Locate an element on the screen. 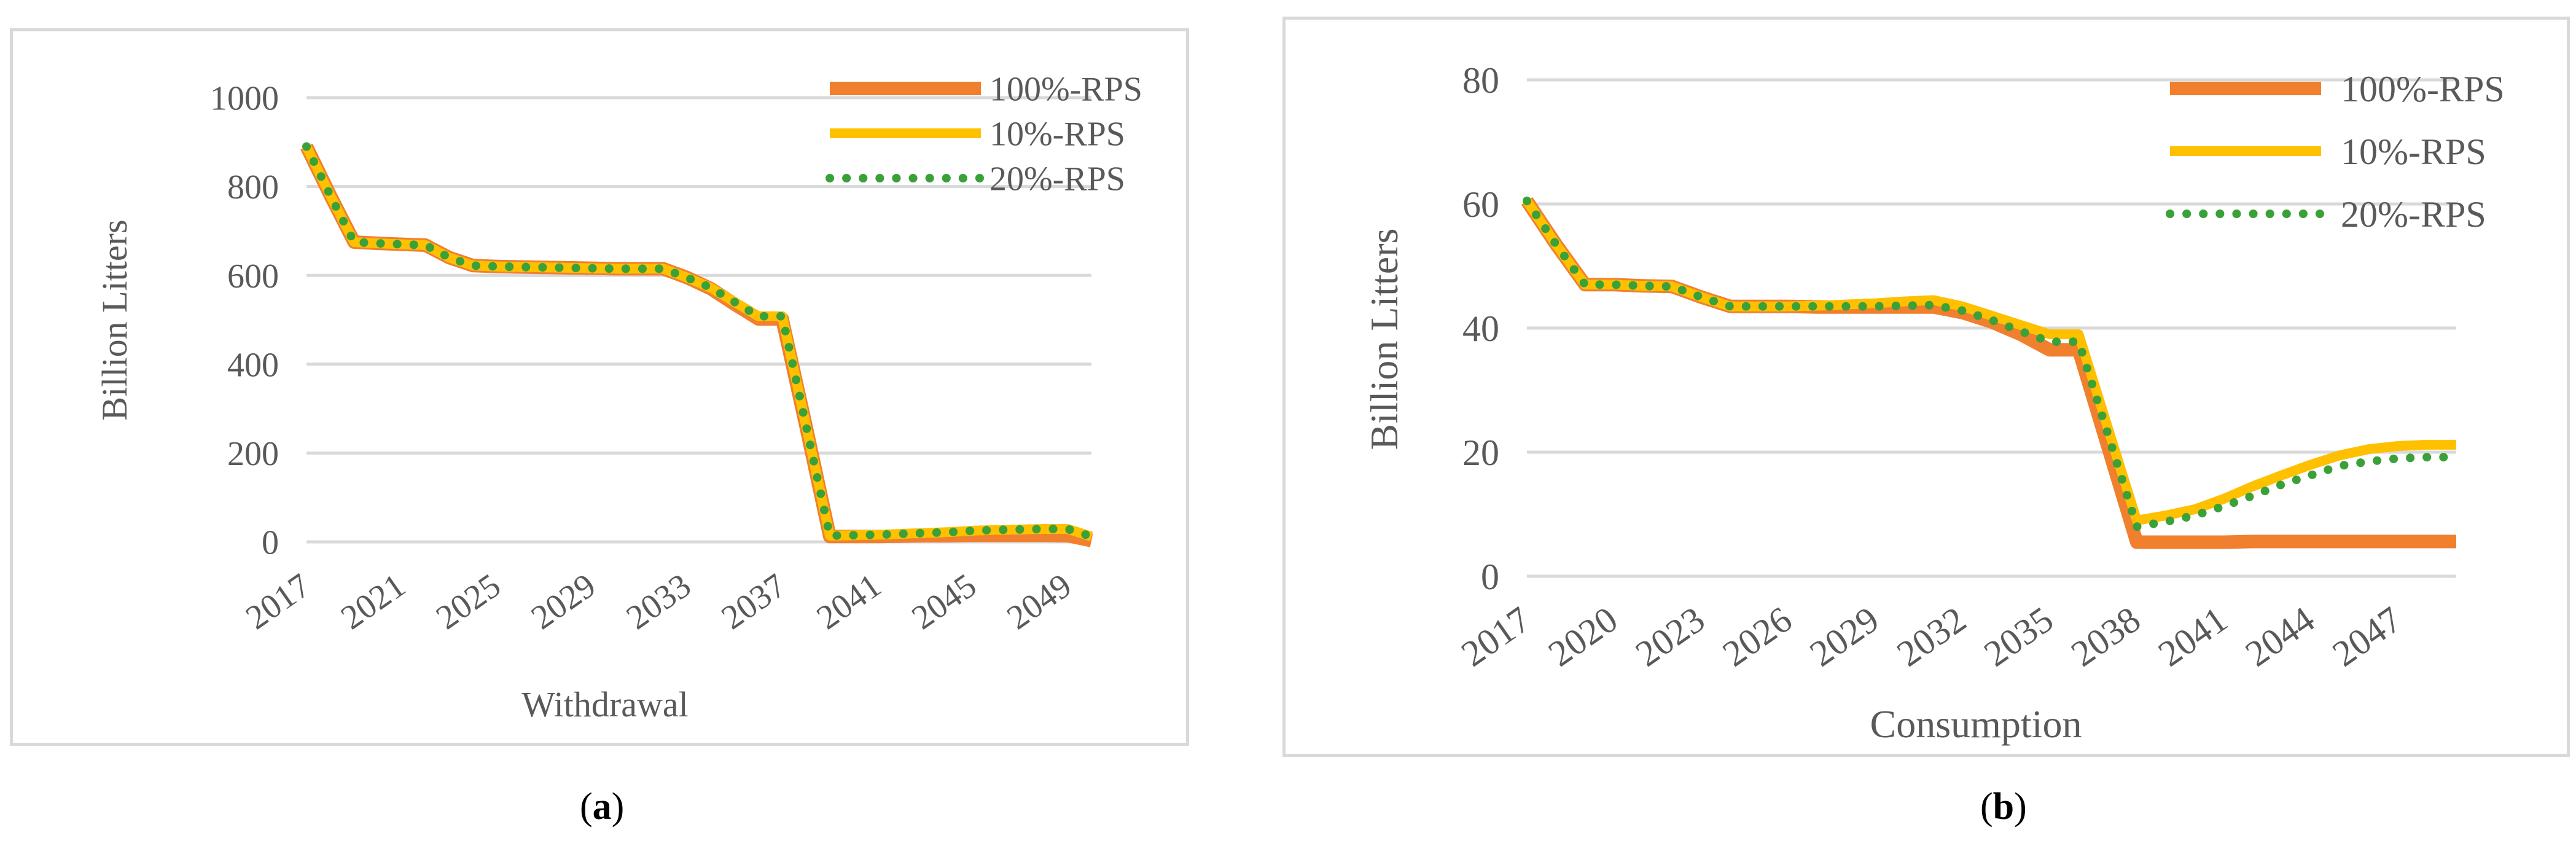 This screenshot has height=846, width=2576. y-tick-label: 600 is located at coordinates (253, 276).